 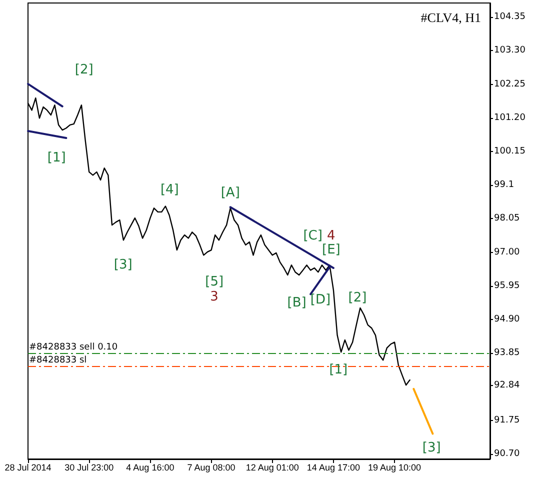 I want to click on annotation: 4, so click(x=331, y=236).